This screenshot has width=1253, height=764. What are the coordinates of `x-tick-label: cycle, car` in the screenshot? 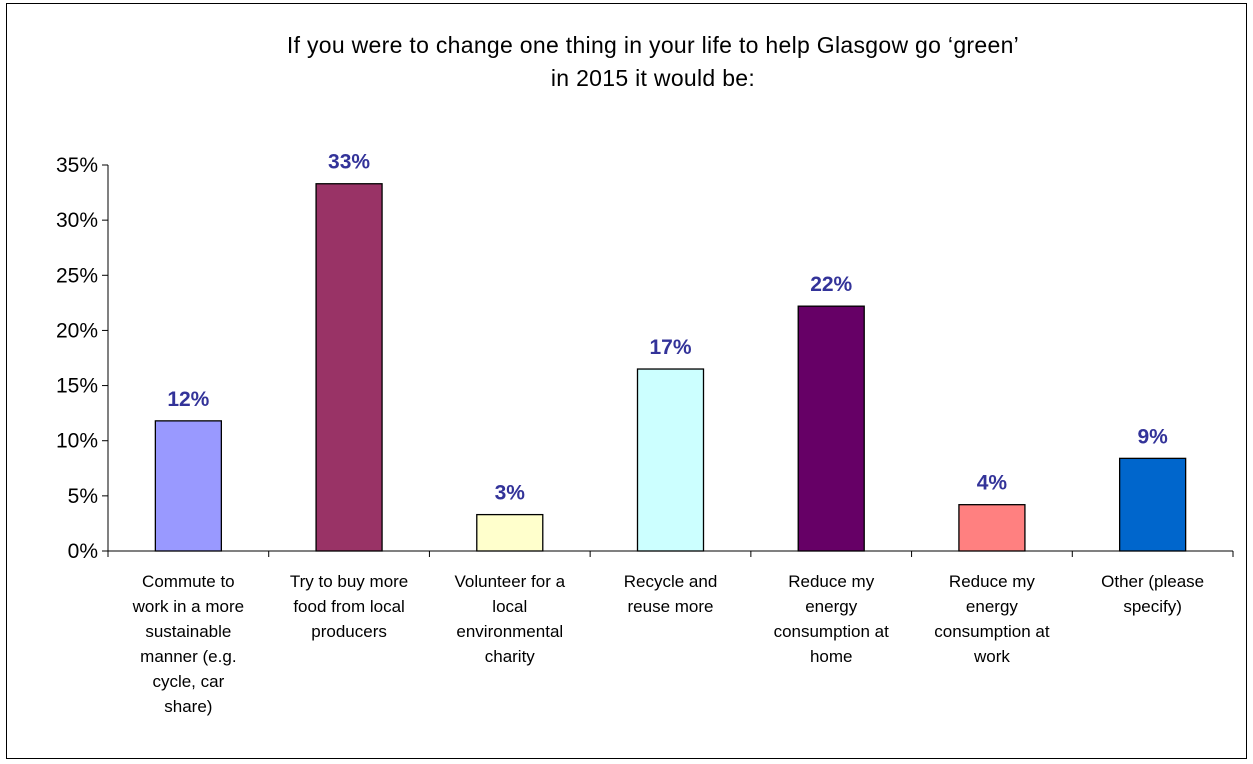 It's located at (188, 681).